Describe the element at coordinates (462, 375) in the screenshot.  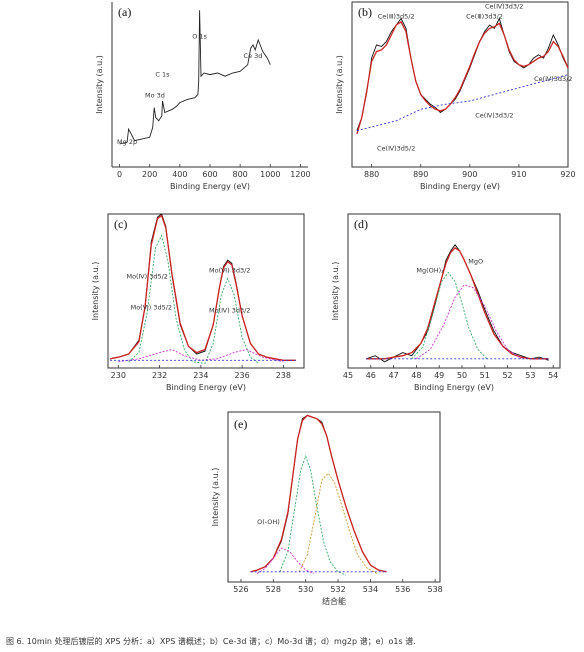
I see `x-tick-label: 50` at that location.